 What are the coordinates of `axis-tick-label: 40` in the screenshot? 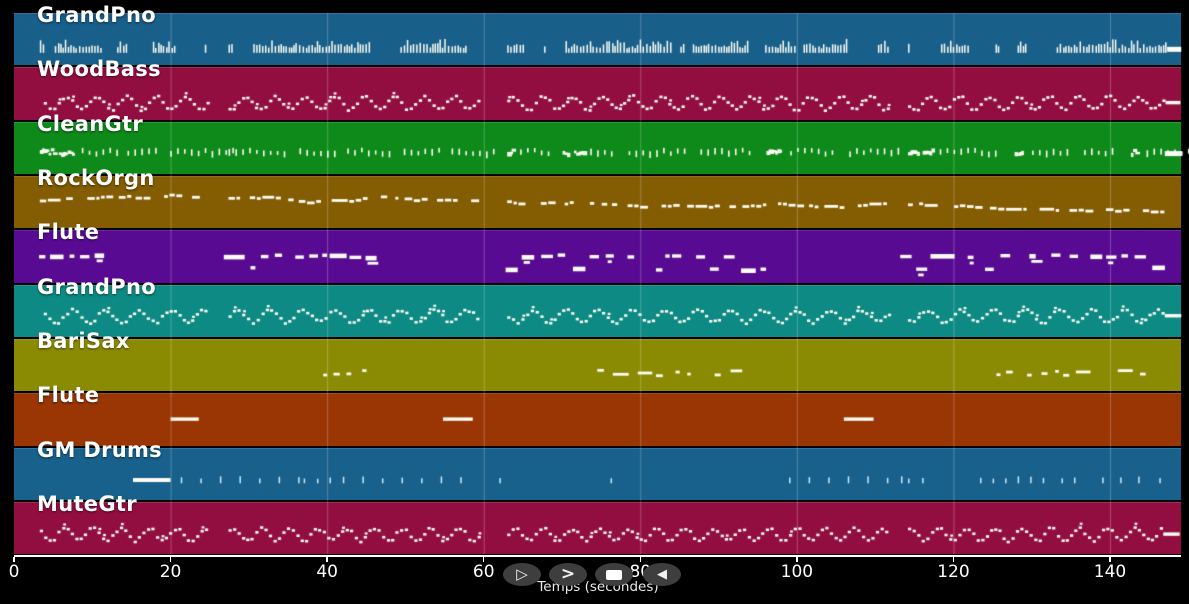 It's located at (327, 572).